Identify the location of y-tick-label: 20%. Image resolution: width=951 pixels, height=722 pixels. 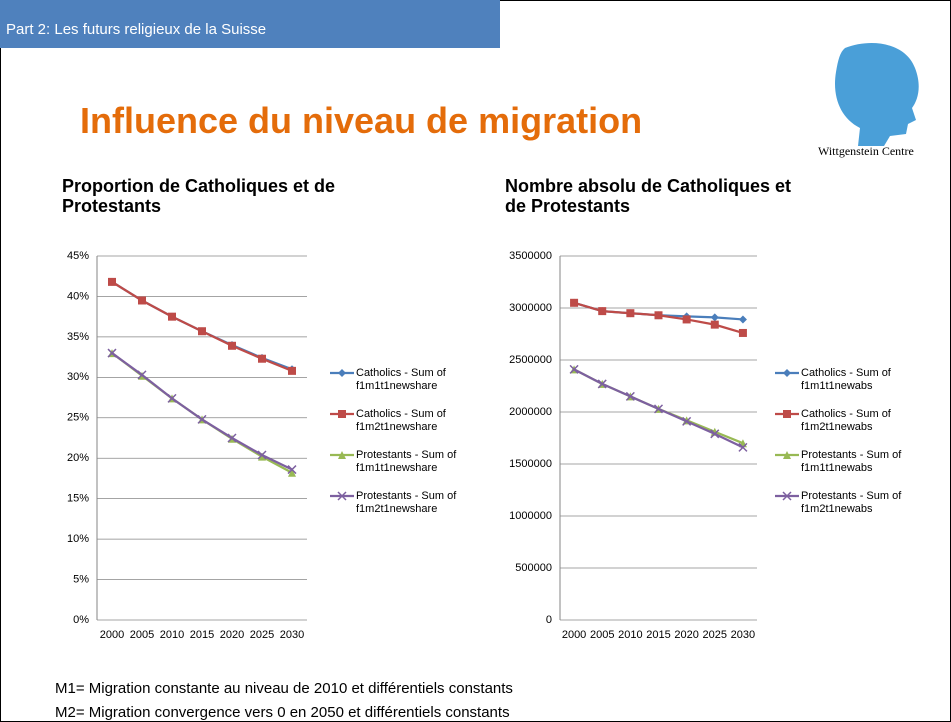
(78, 458).